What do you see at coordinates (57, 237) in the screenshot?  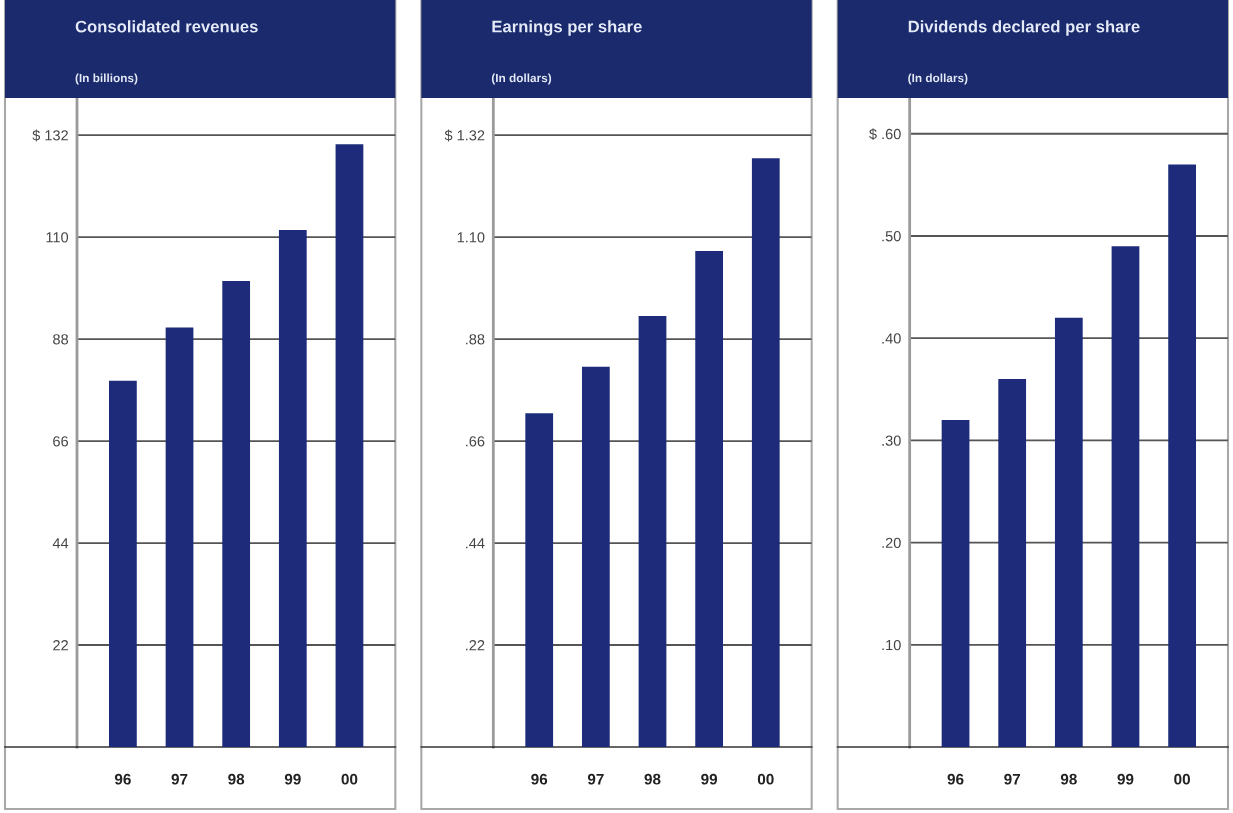 I see `y-tick-label: 110` at bounding box center [57, 237].